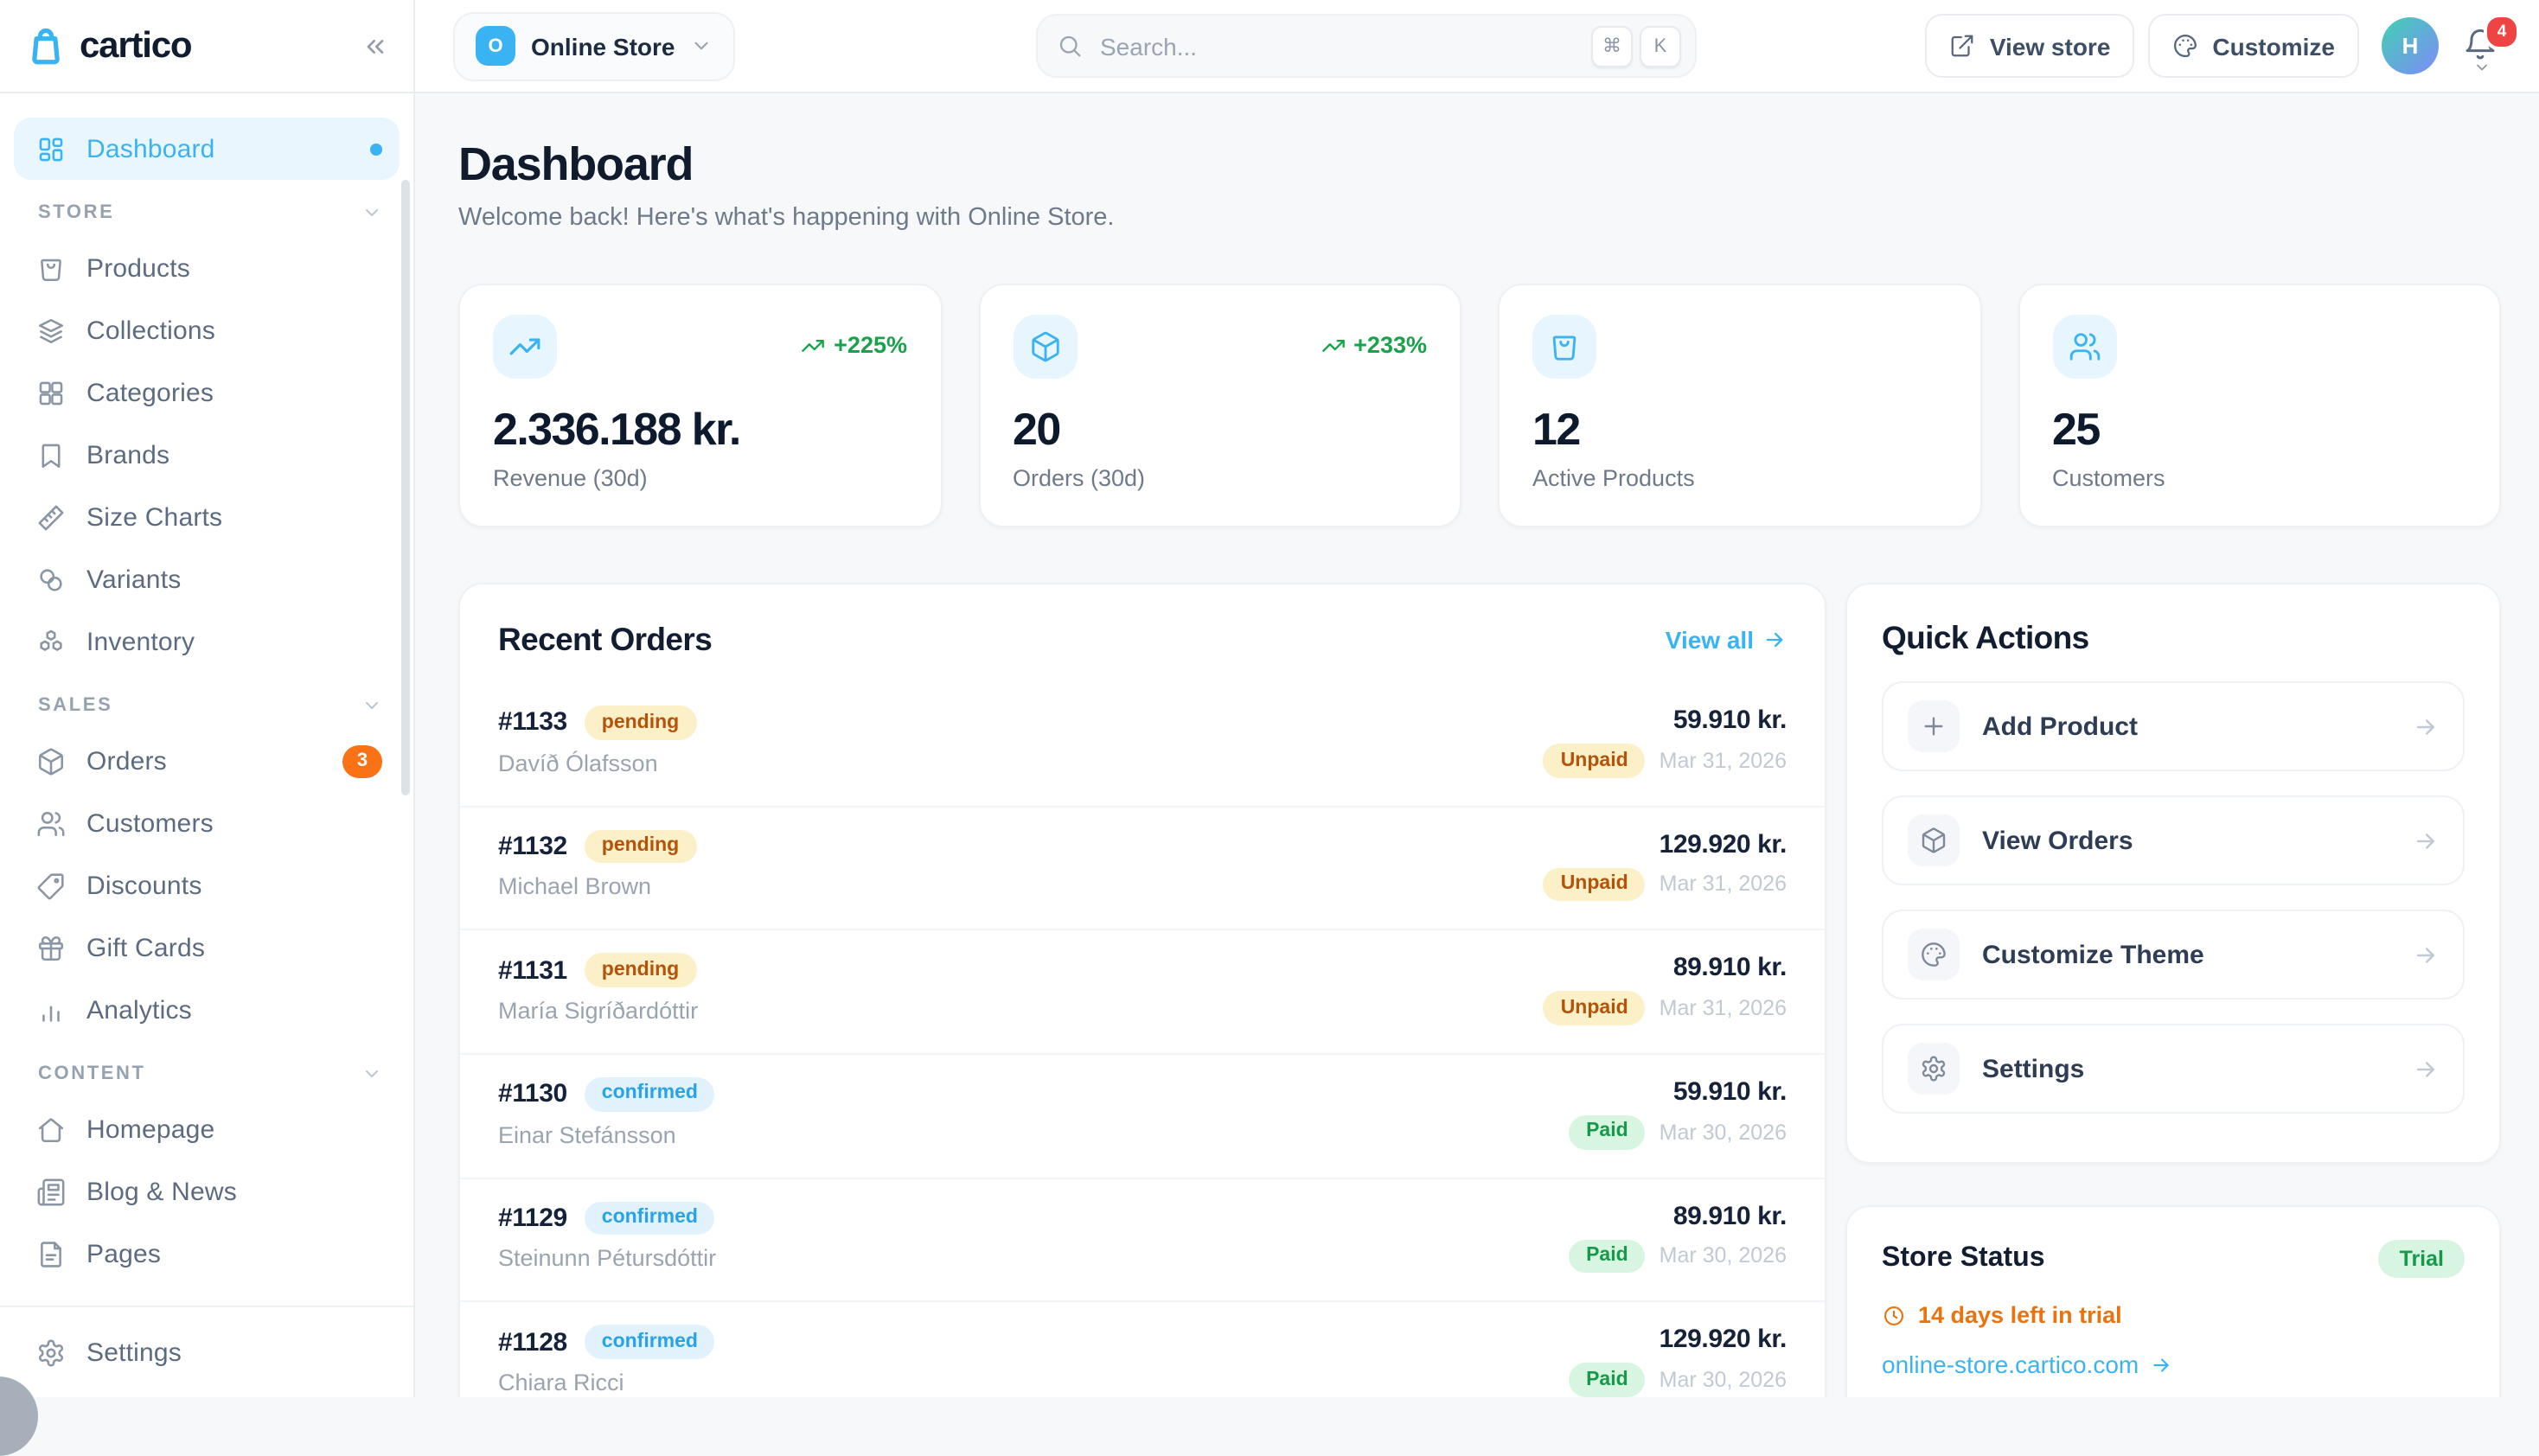 The width and height of the screenshot is (2539, 1456). I want to click on notification-count-badge: 4, so click(2502, 32).